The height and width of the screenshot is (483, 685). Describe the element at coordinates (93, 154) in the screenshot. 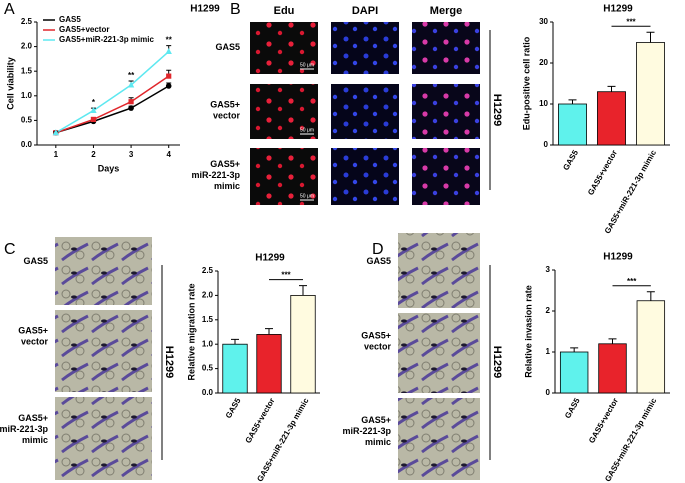

I see `x-tick-label: 2` at that location.